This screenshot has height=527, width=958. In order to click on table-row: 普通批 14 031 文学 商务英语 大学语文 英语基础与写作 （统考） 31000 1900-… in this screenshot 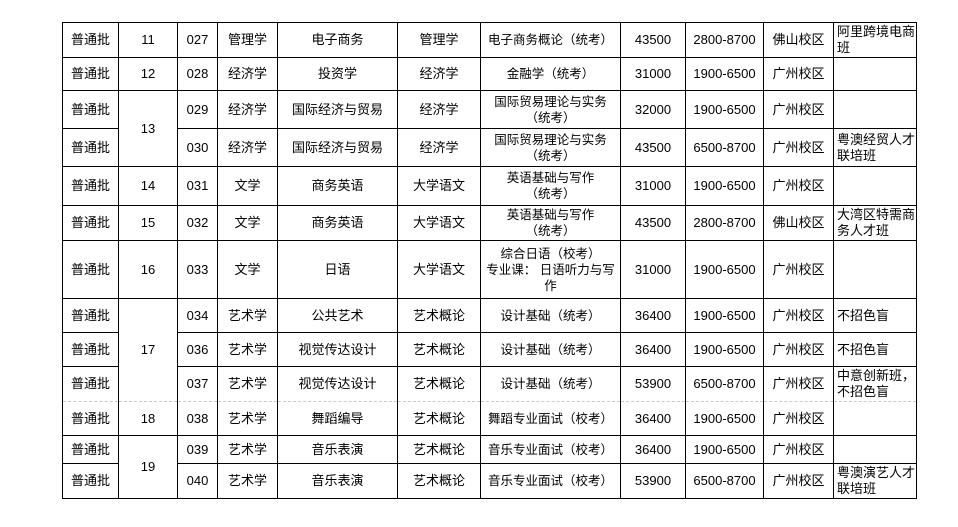, I will do `click(489, 186)`.